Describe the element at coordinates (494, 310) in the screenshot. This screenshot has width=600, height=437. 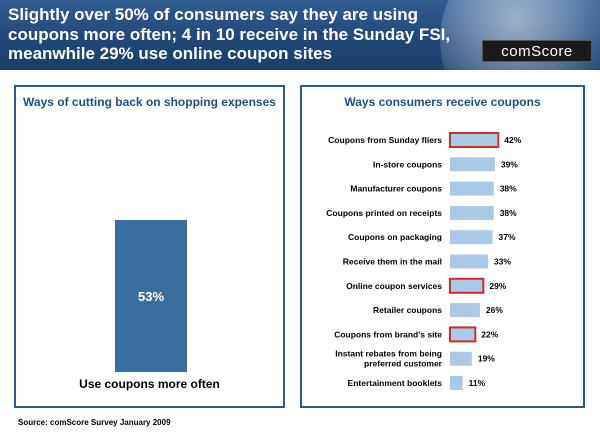
I see `value-label-7: 26%` at that location.